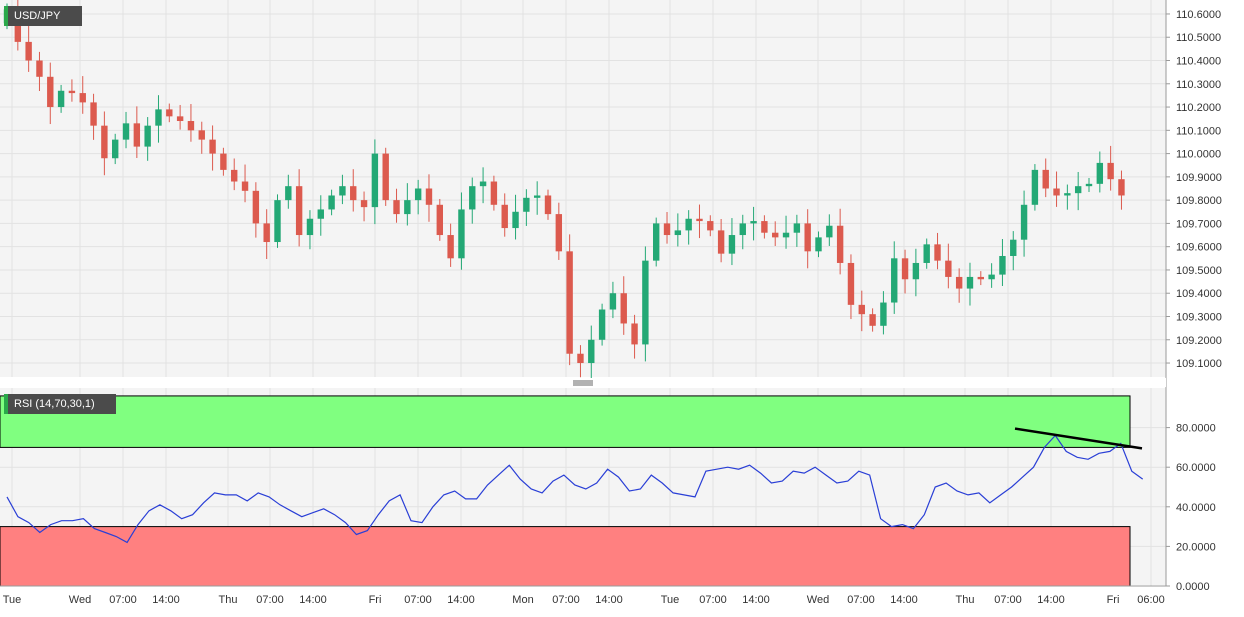 The width and height of the screenshot is (1244, 617). What do you see at coordinates (670, 600) in the screenshot?
I see `time-tick-label: Tue` at bounding box center [670, 600].